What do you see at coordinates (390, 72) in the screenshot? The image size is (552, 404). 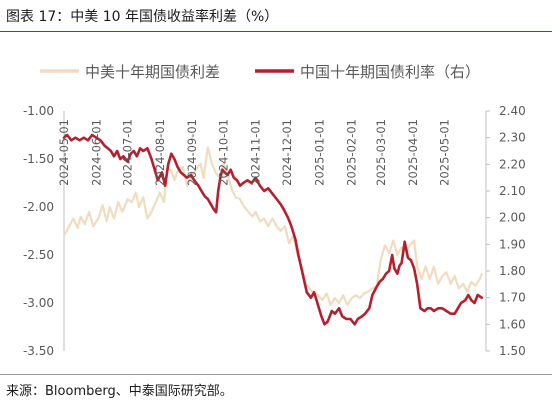 I see `legend-label-china: 中国十年期国债利率（右）` at bounding box center [390, 72].